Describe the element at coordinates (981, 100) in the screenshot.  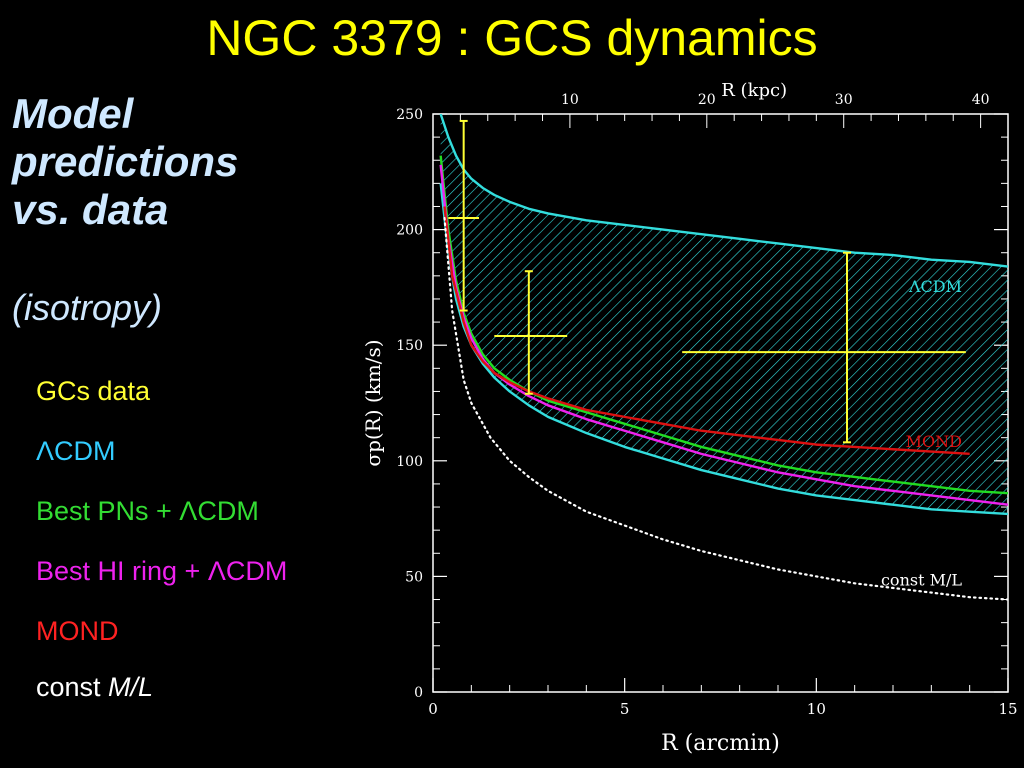
I see `top-tick-label: 40` at that location.